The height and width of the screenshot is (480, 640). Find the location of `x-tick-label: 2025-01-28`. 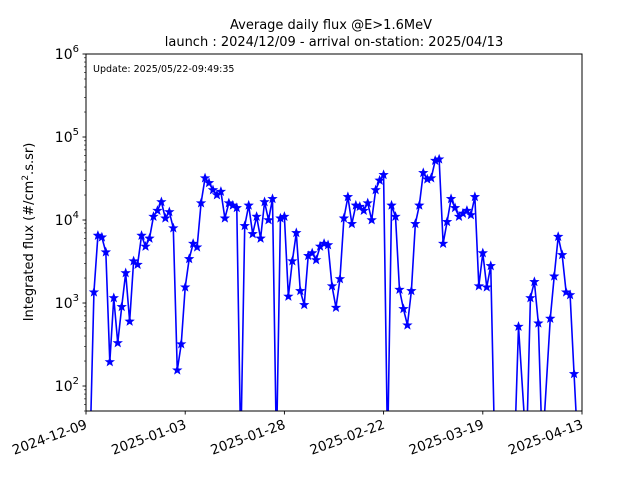

x-tick-label: 2025-01-28 is located at coordinates (248, 438).